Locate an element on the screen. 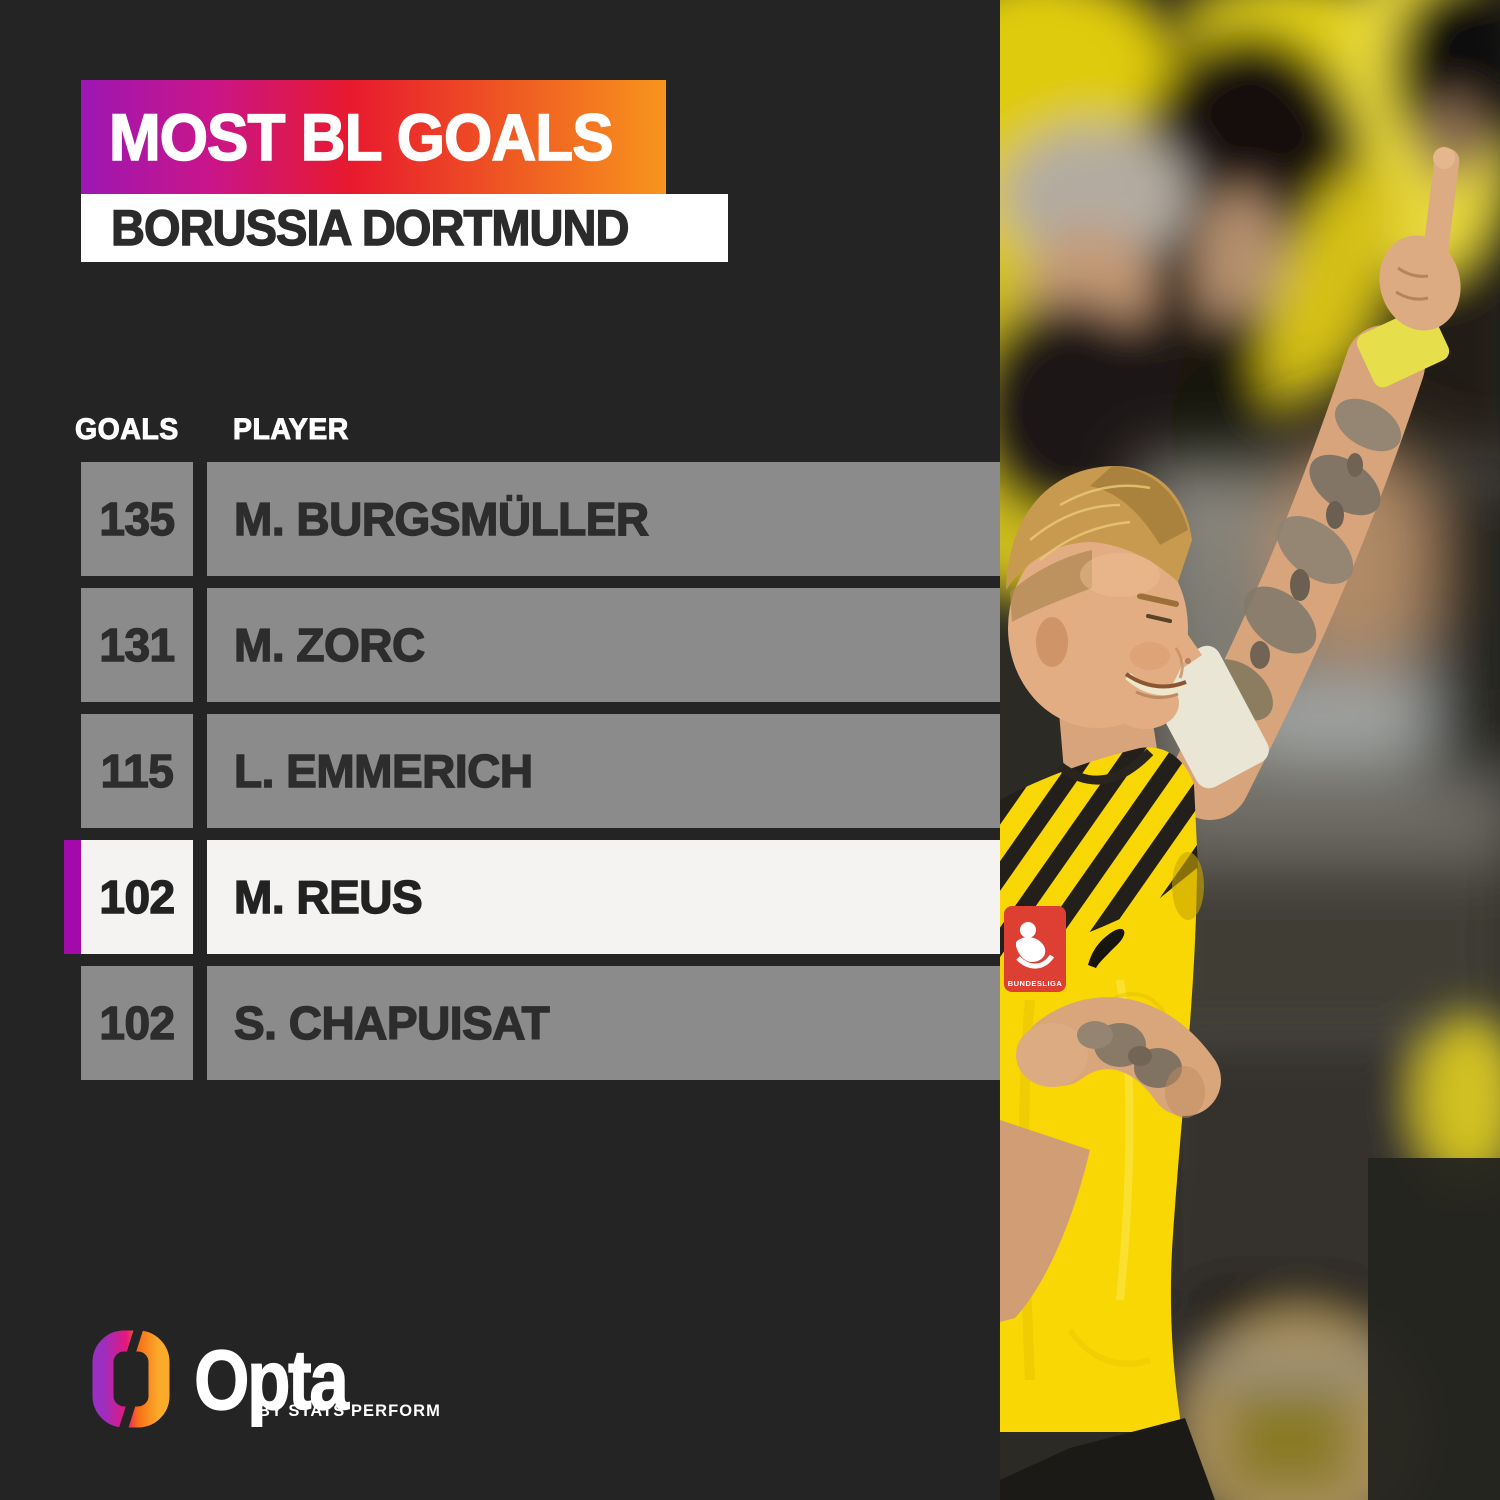 This screenshot has height=1500, width=1500. column-header-goals: GOALS is located at coordinates (127, 430).